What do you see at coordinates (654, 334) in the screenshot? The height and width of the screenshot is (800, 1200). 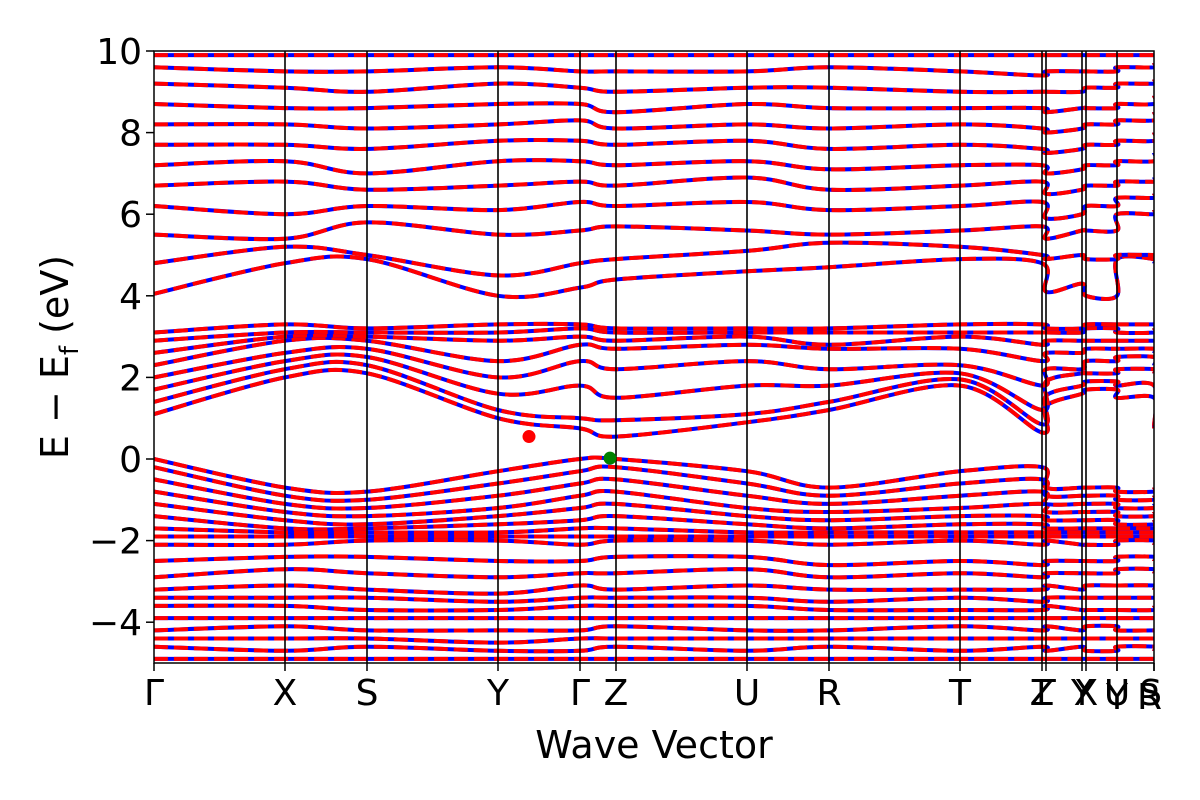 I see `band-line-6-dashed` at bounding box center [654, 334].